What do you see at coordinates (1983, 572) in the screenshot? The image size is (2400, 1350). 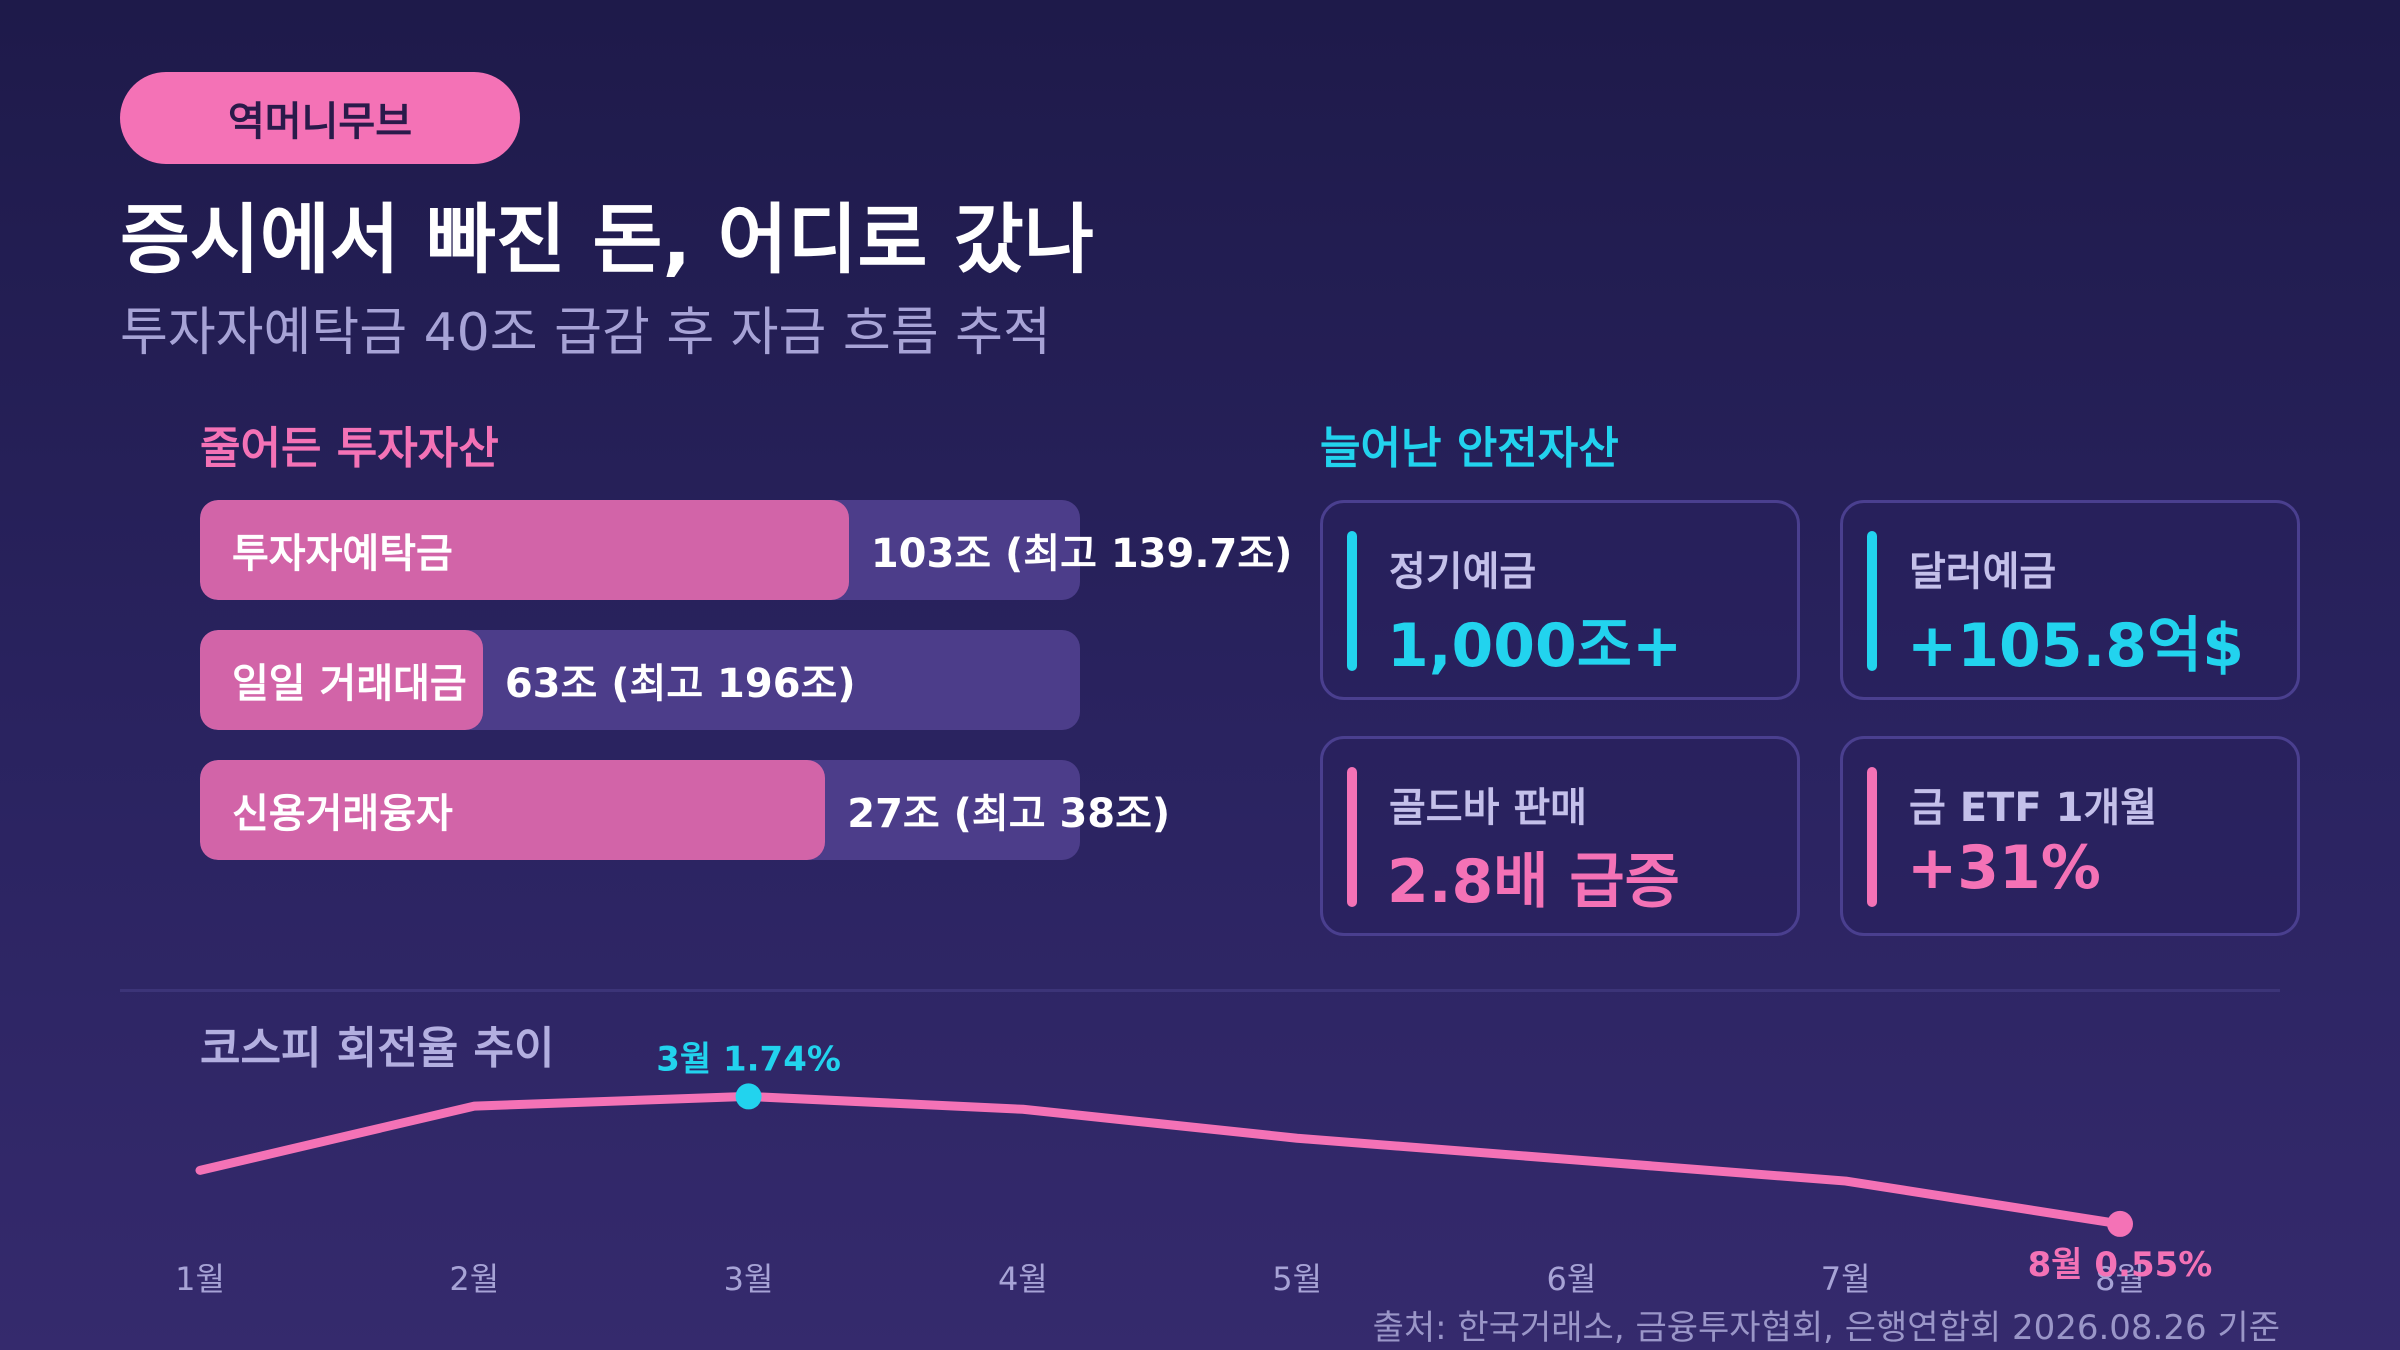 I see `card-label: 달러예금` at bounding box center [1983, 572].